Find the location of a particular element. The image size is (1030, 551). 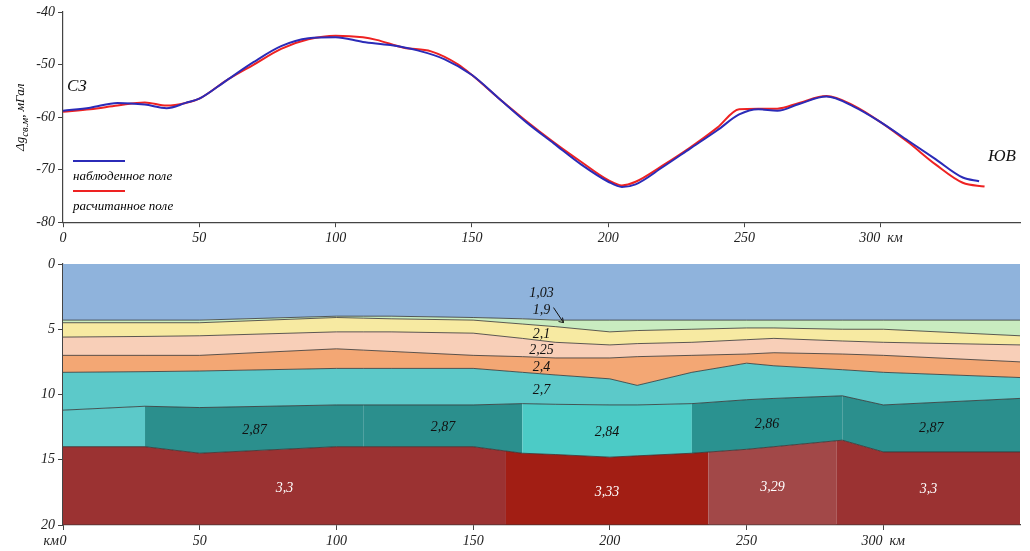

y-tick-label: -60 is located at coordinates (45, 116).